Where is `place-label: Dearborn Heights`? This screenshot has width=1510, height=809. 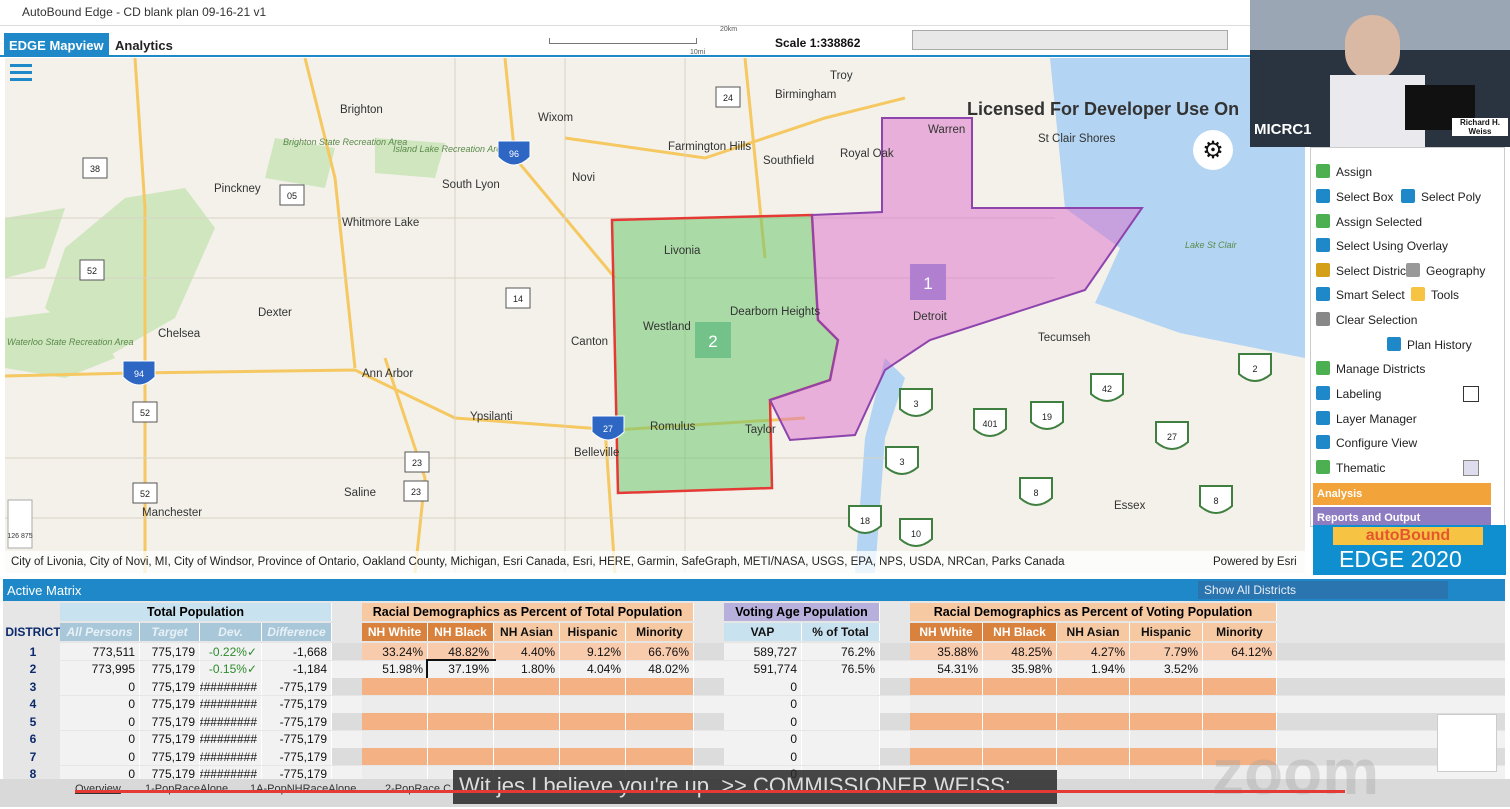
place-label: Dearborn Heights is located at coordinates (775, 312).